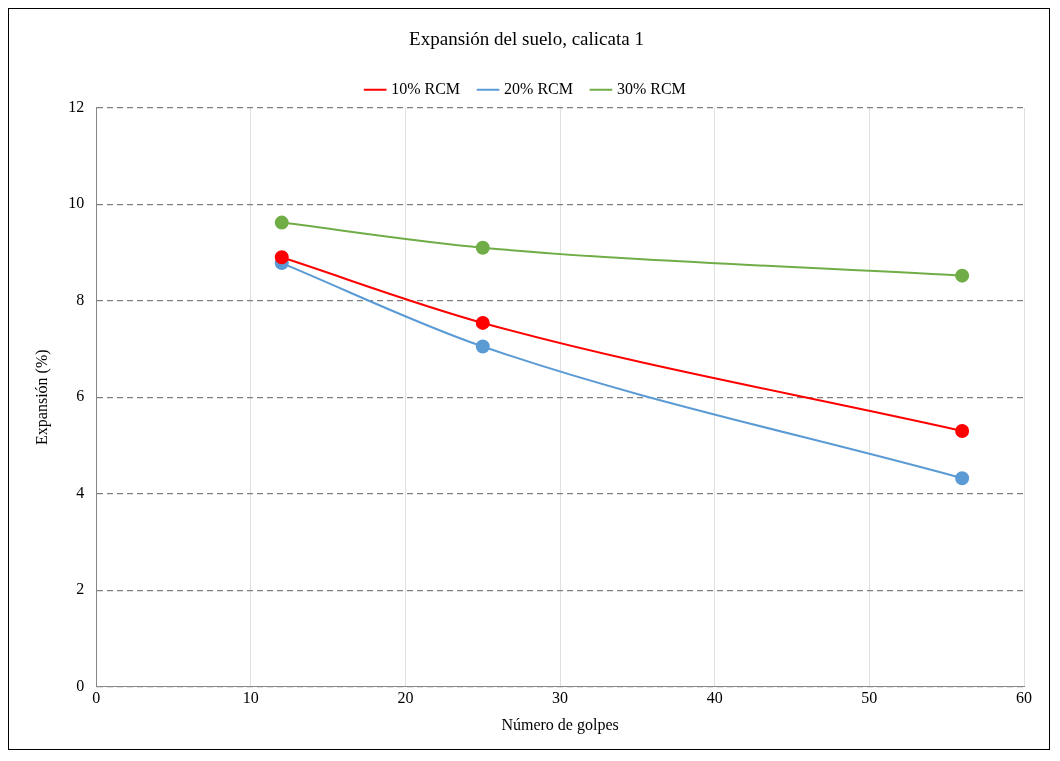 The height and width of the screenshot is (761, 1060). Describe the element at coordinates (76, 203) in the screenshot. I see `y-tick-label: 10` at that location.